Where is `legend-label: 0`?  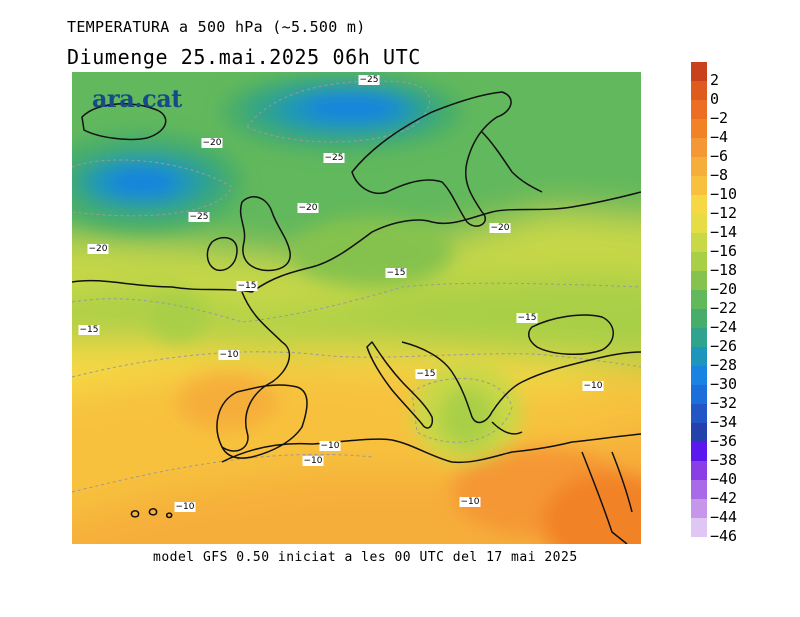
legend-label: 0 is located at coordinates (715, 99).